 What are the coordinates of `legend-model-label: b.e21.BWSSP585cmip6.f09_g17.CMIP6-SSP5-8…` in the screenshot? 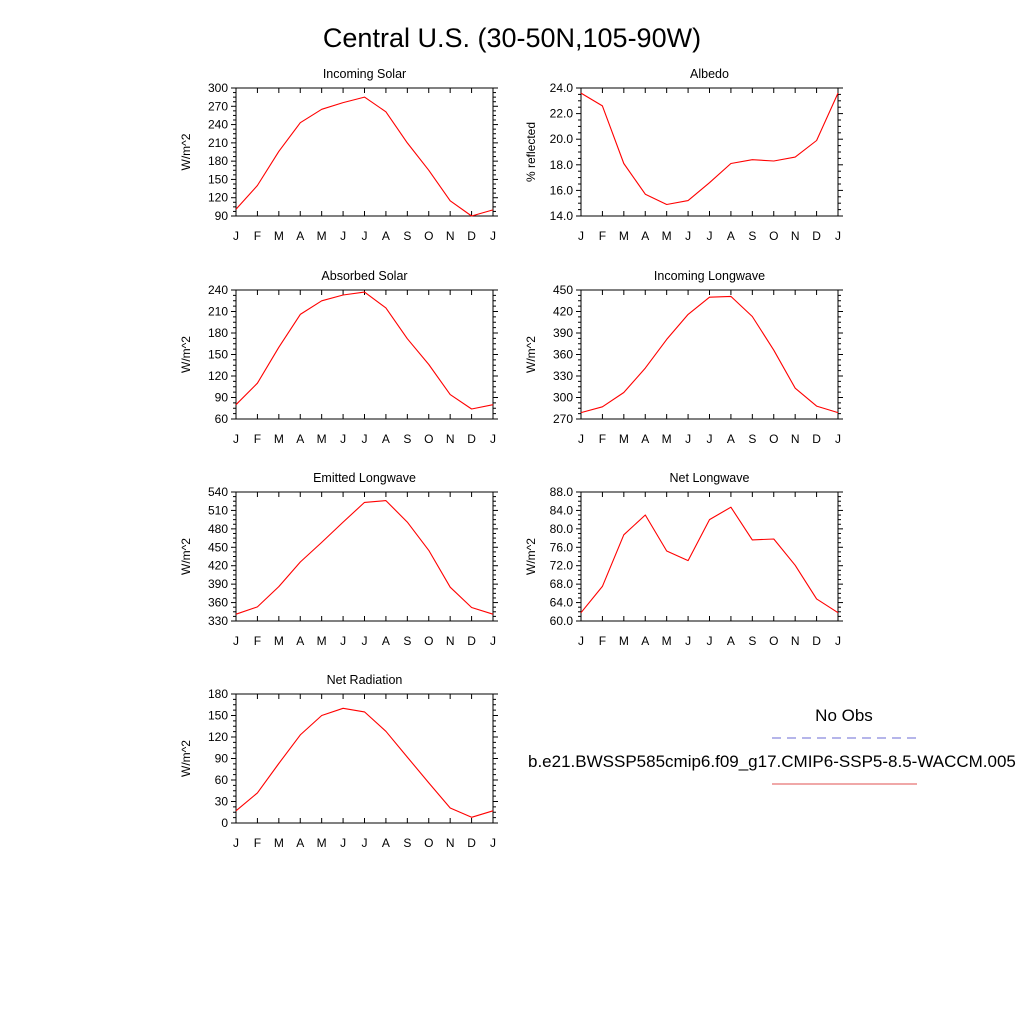 It's located at (772, 761).